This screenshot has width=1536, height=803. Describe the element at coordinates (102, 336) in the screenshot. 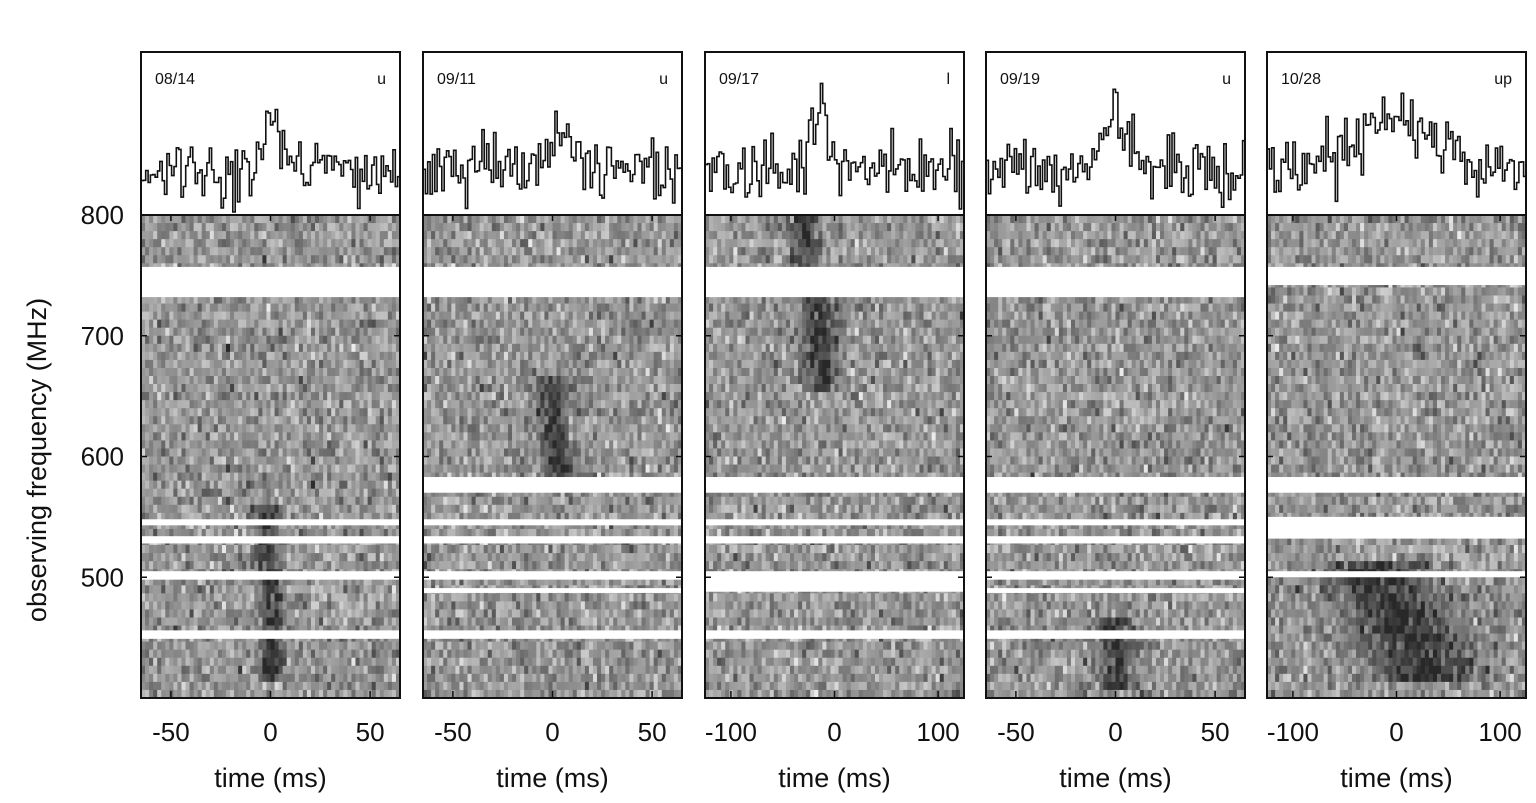

I see `y-tick-label: 700` at that location.